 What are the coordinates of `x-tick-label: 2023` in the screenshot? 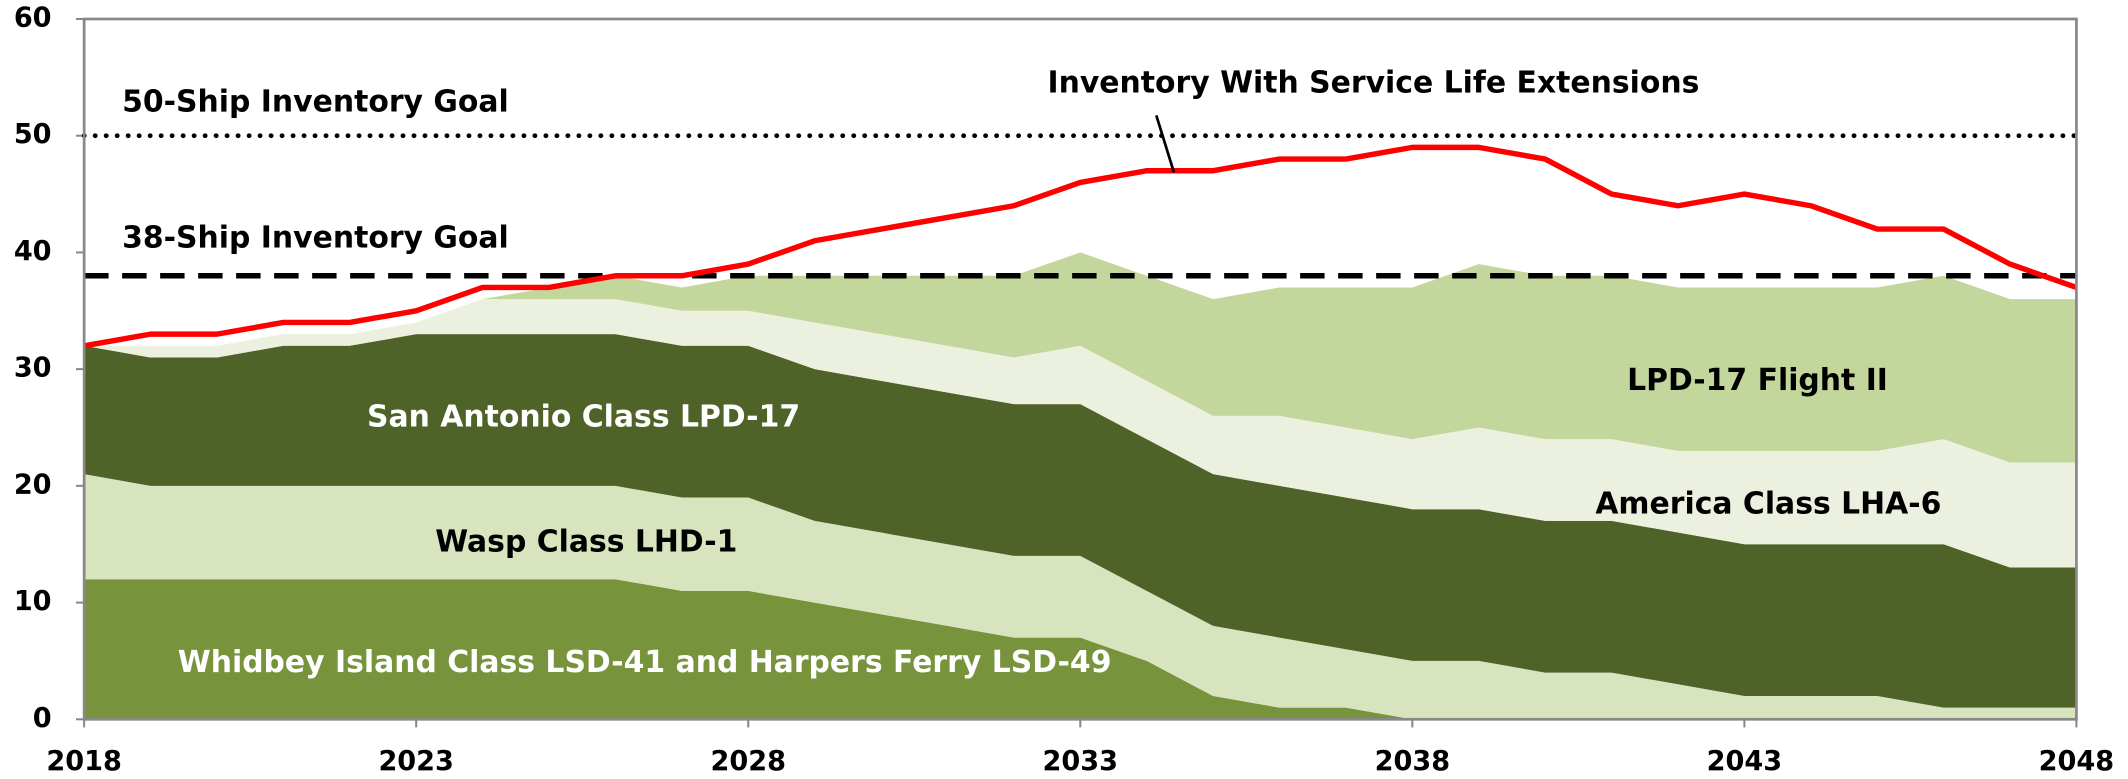 It's located at (416, 761).